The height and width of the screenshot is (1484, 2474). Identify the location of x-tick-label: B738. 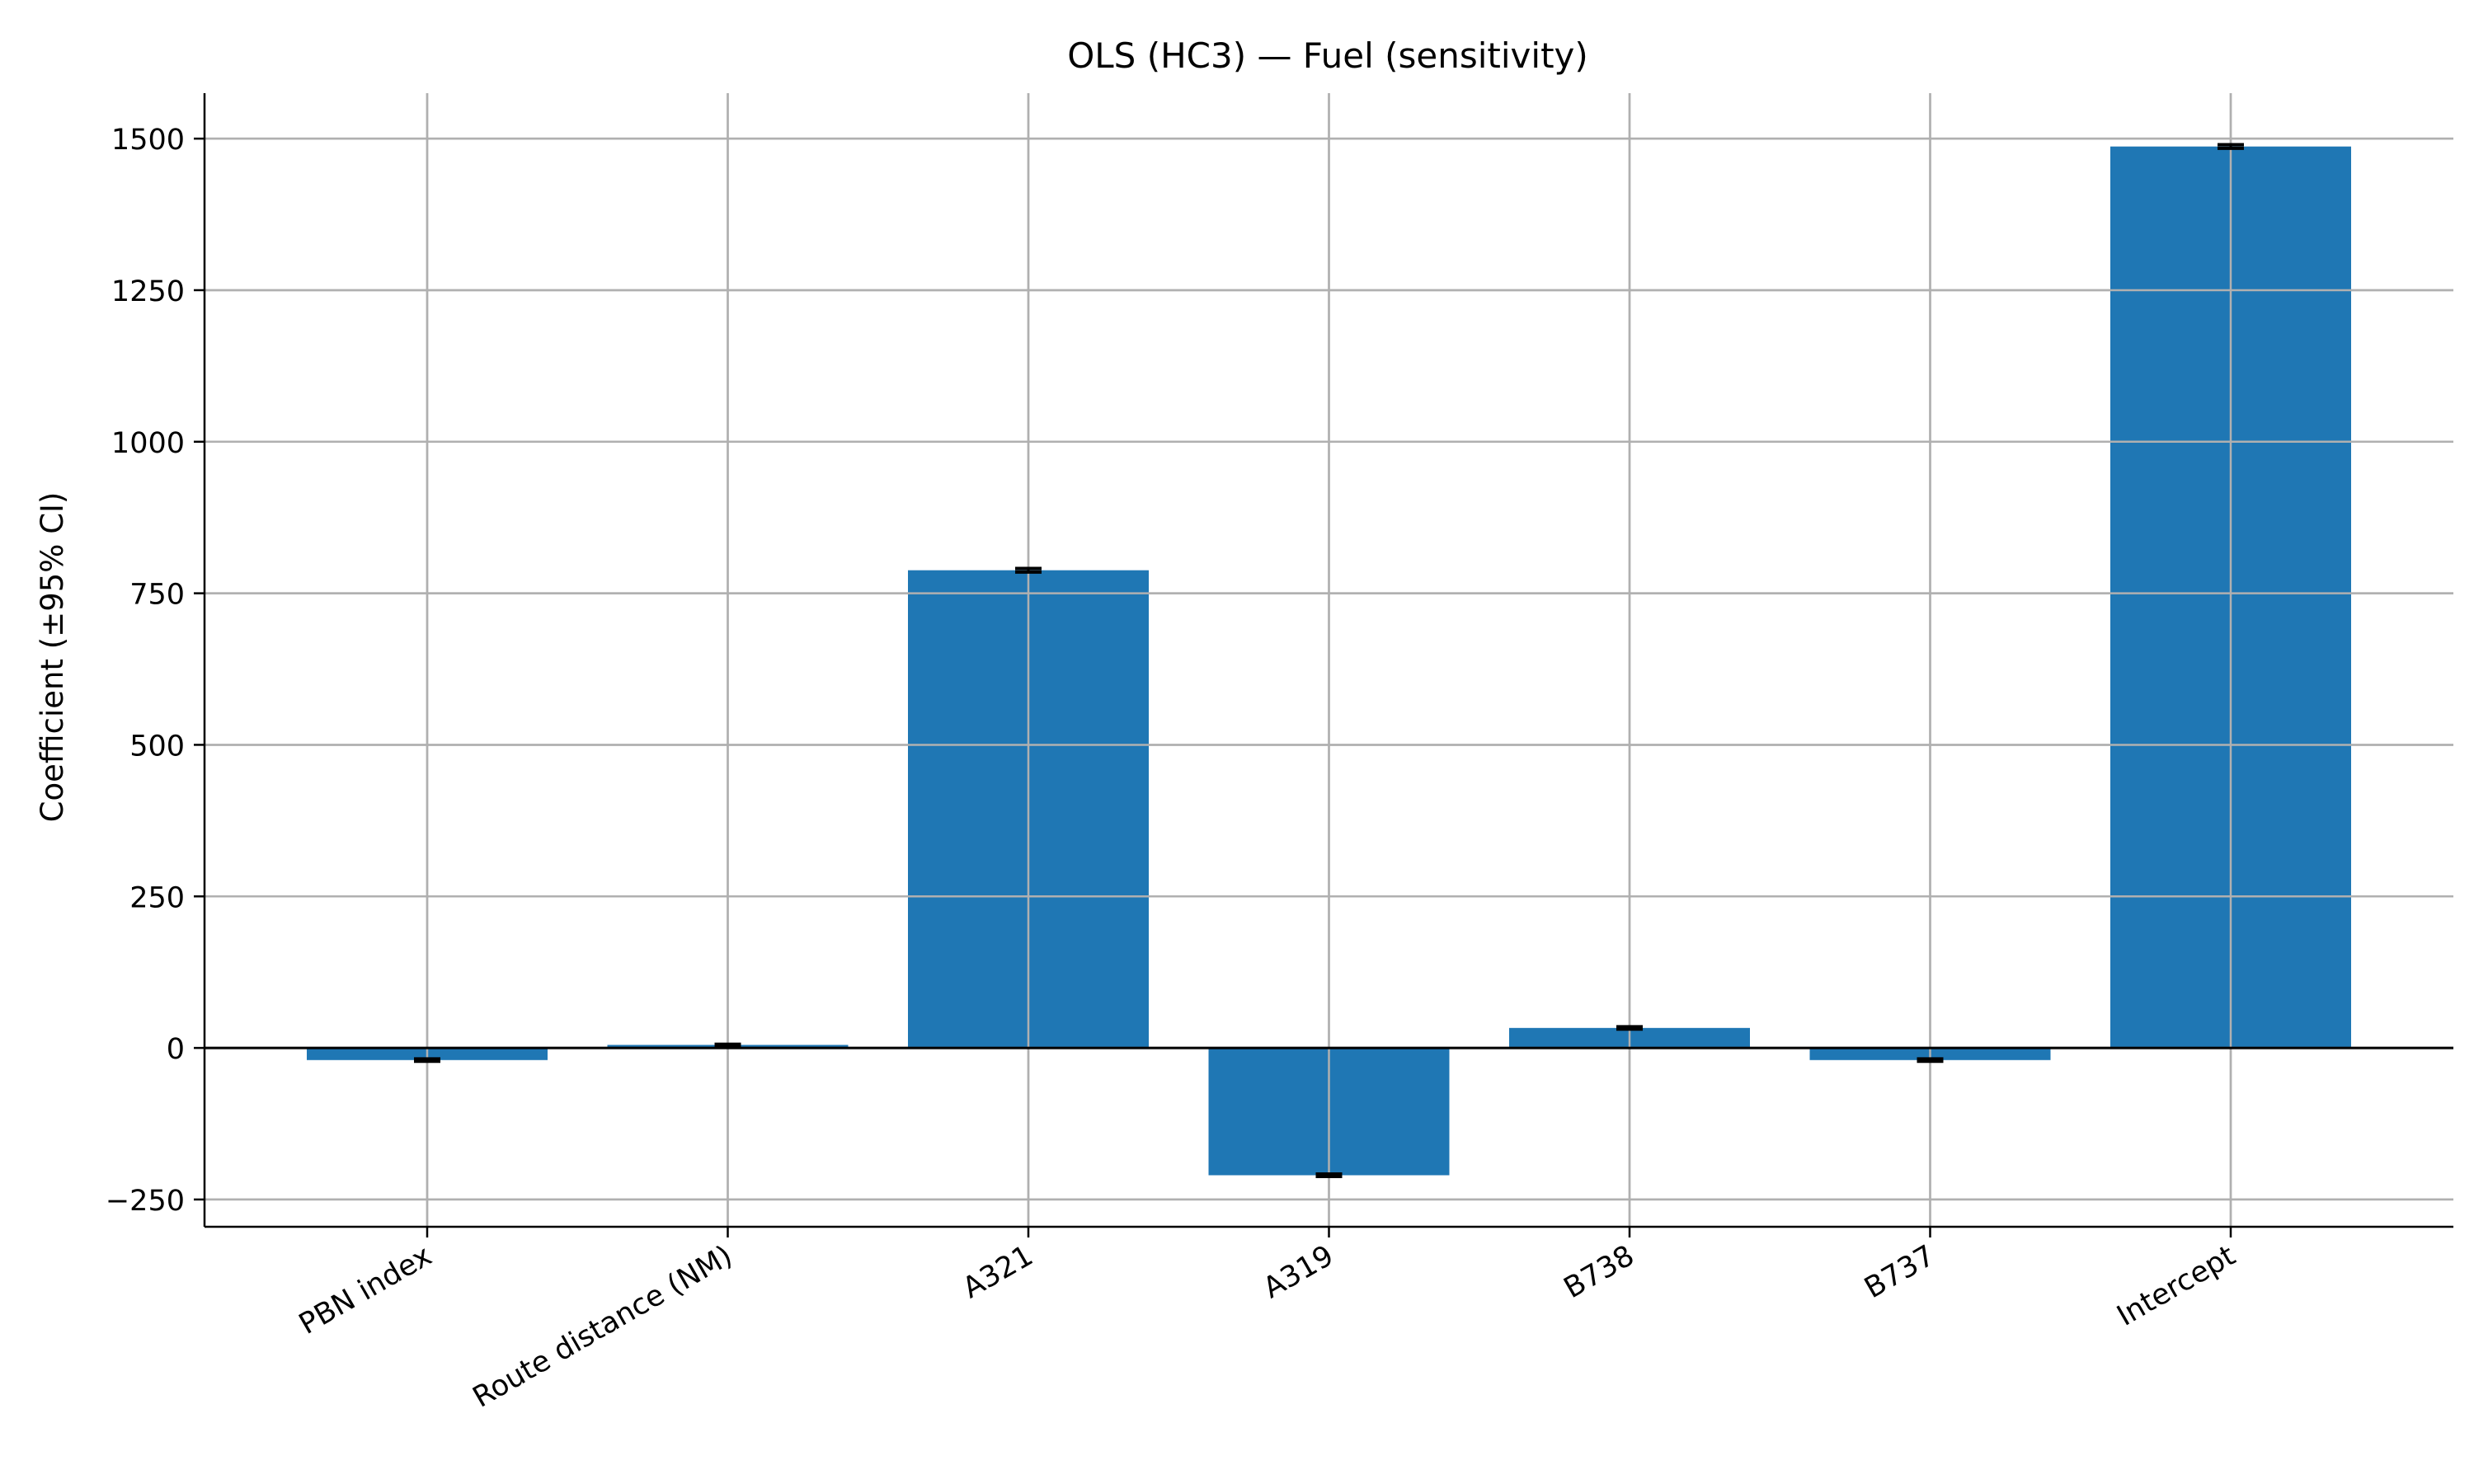
(1599, 1272).